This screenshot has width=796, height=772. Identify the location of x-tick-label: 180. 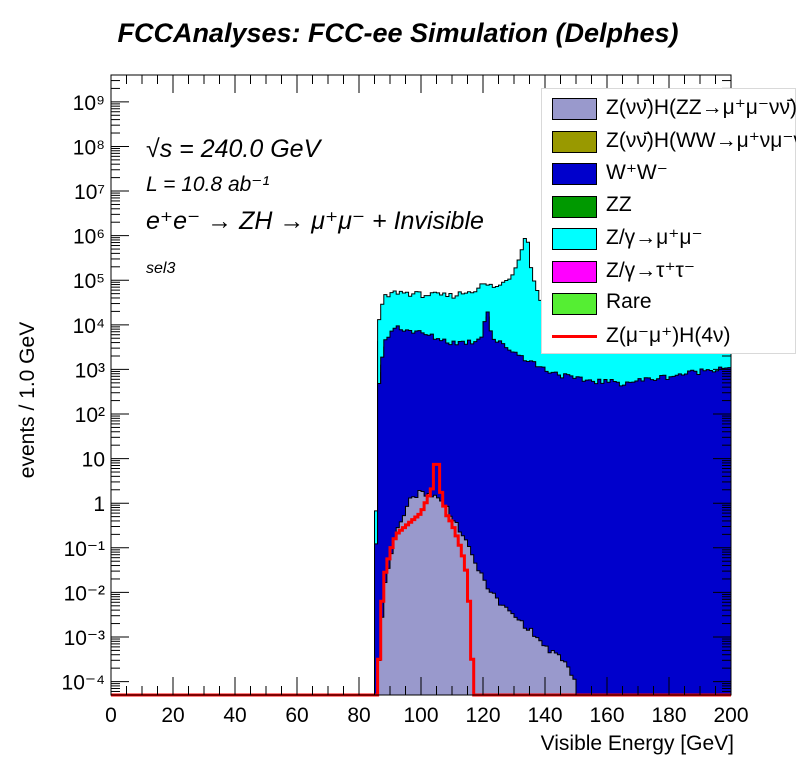
(668, 715).